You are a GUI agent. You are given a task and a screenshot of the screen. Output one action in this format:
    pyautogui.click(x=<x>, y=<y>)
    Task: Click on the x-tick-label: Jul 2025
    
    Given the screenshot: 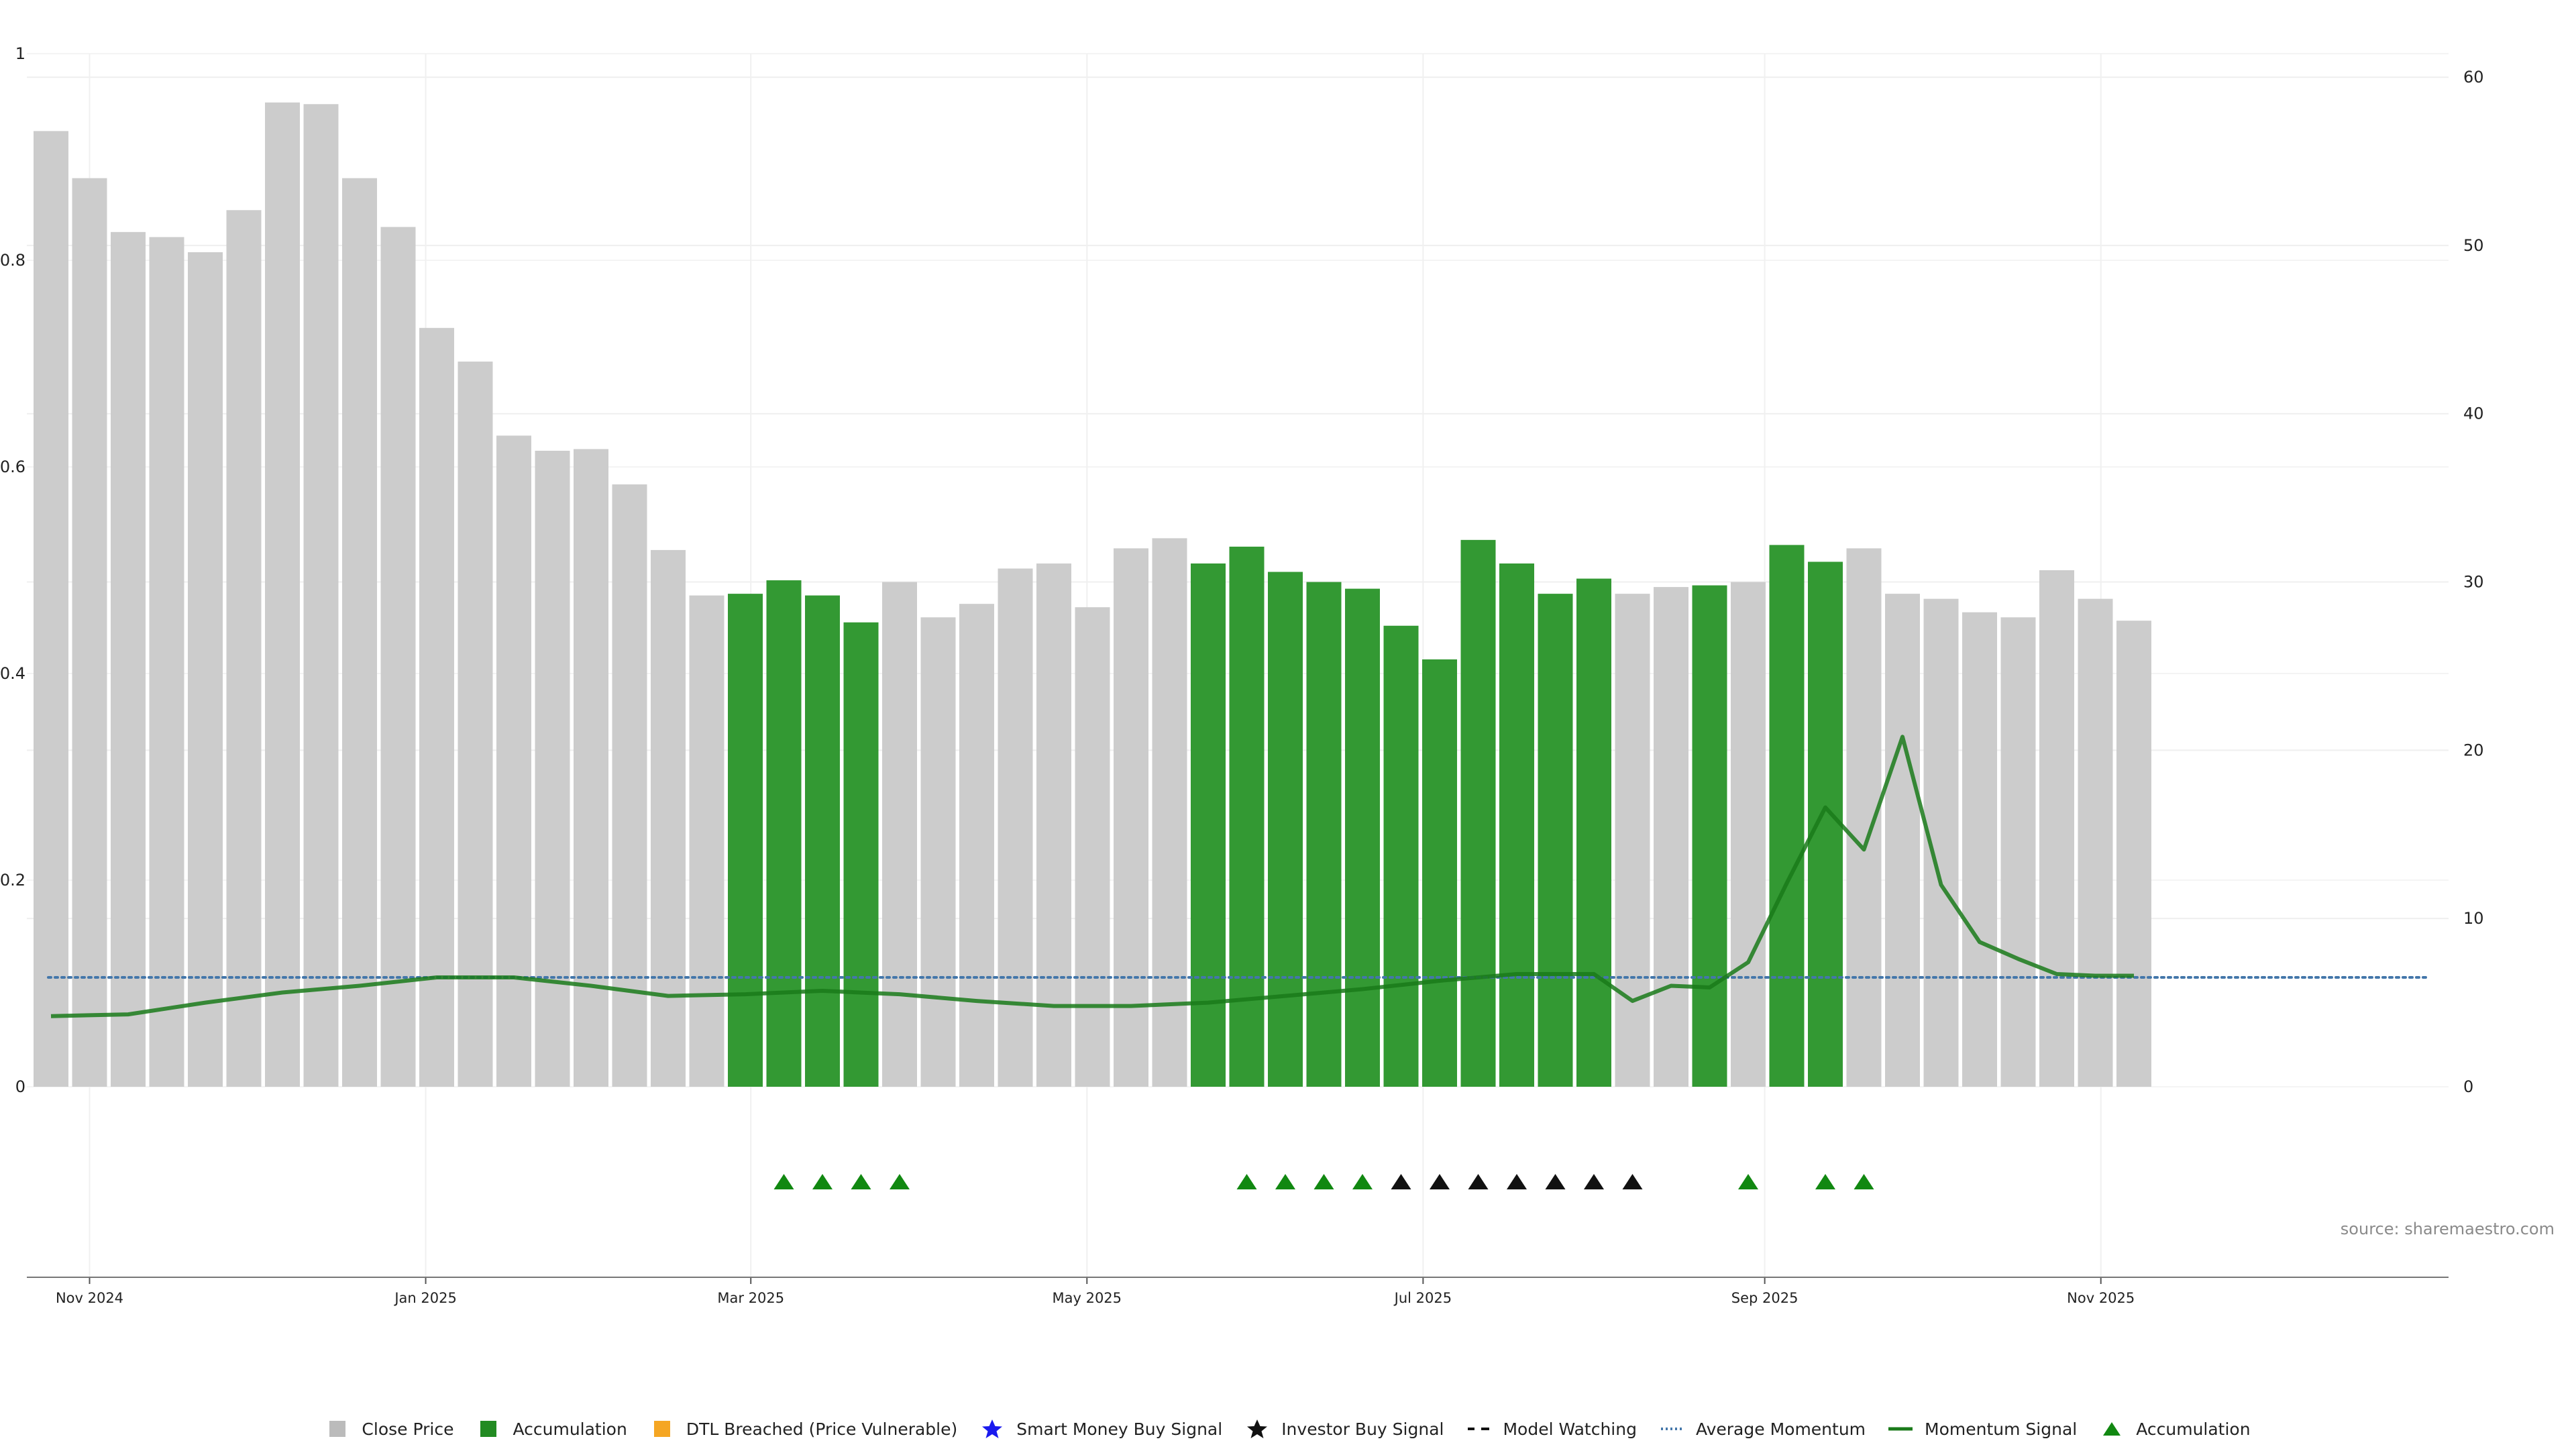 What is the action you would take?
    pyautogui.click(x=1422, y=1298)
    